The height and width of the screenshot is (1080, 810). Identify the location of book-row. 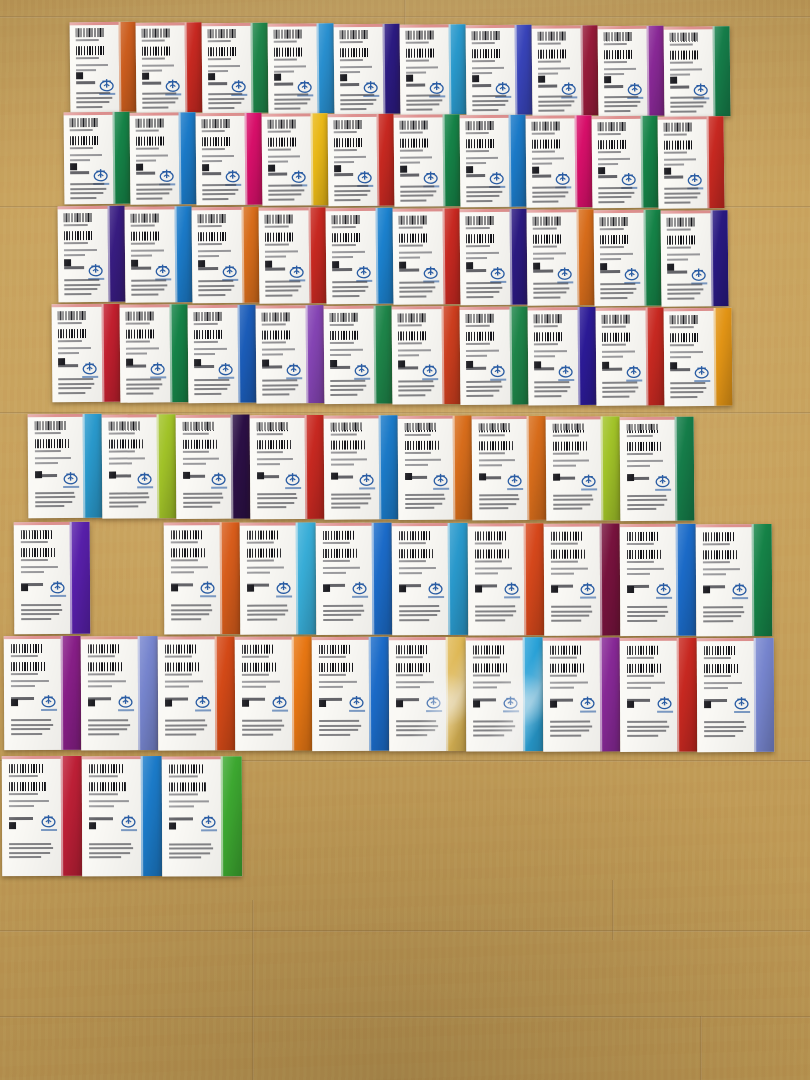
(393, 579).